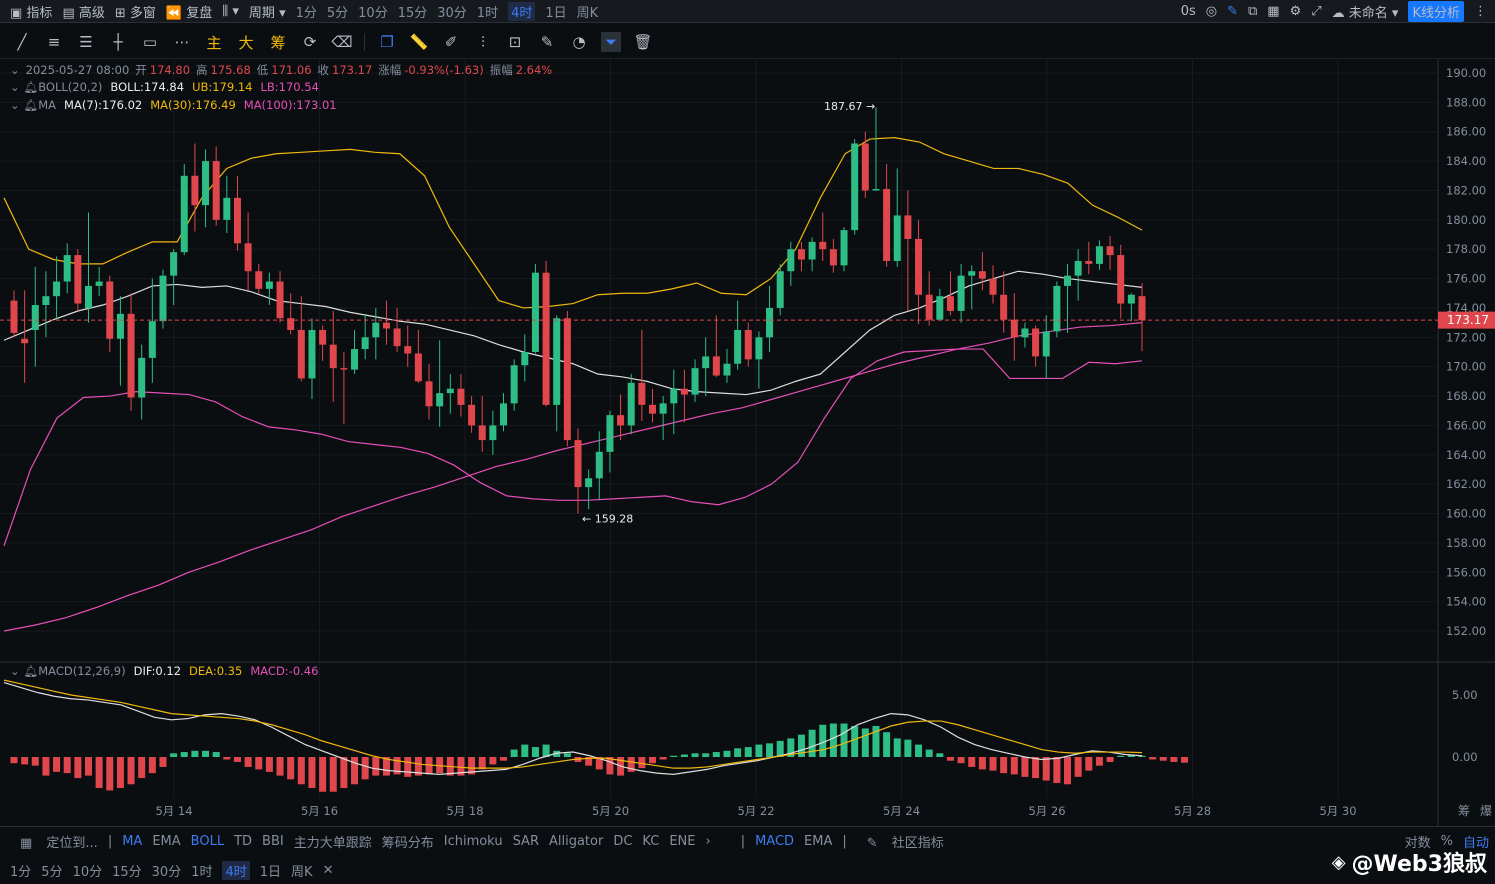  I want to click on pencil-icon: ✎, so click(1232, 11).